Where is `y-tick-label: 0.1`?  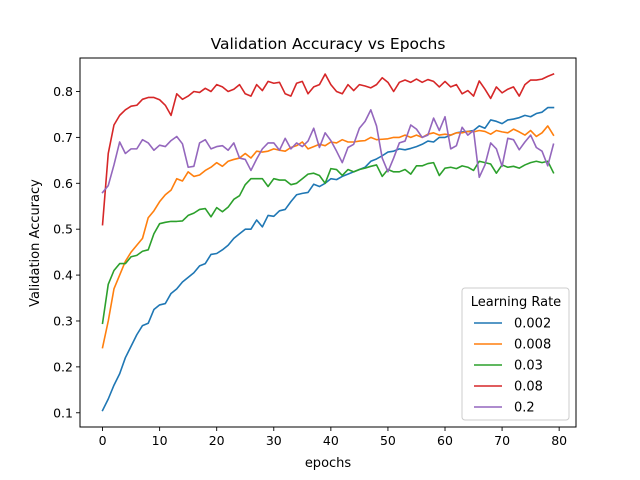 y-tick-label: 0.1 is located at coordinates (63, 412).